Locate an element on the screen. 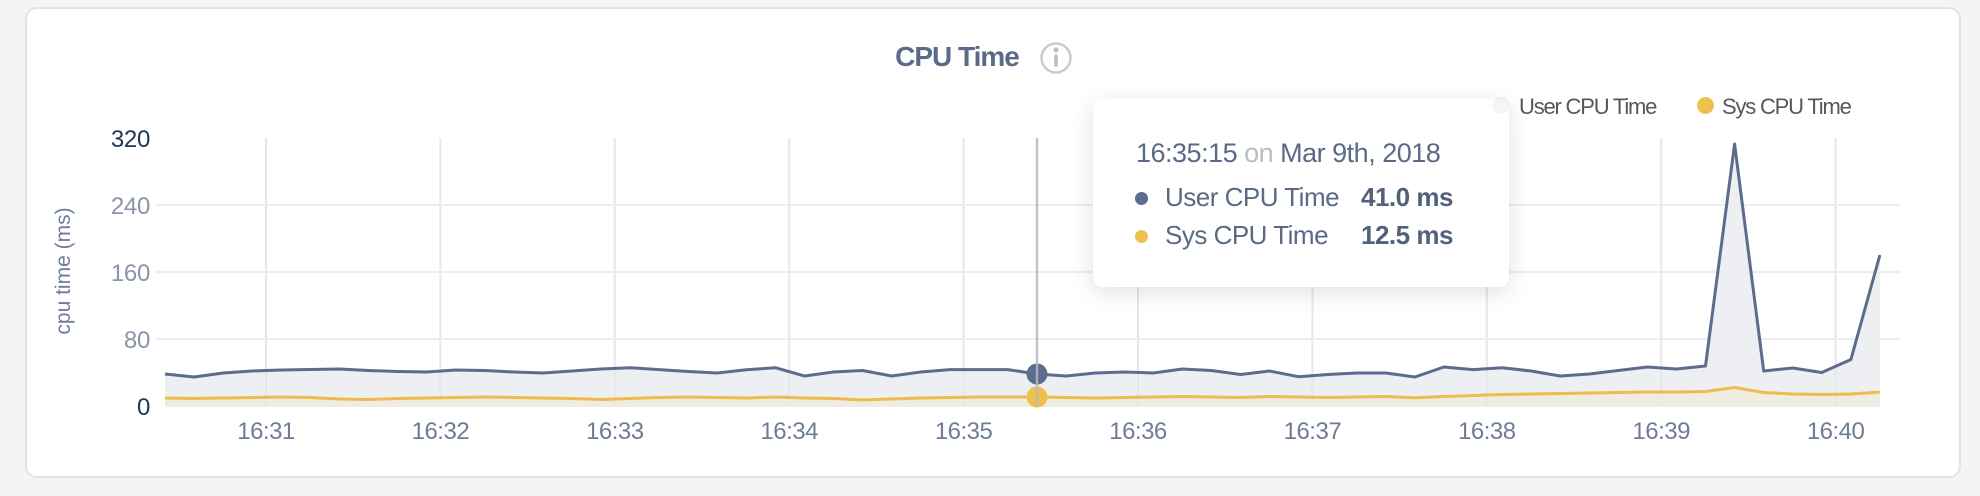 The width and height of the screenshot is (1980, 496). svg-text: 16:31 is located at coordinates (266, 431).